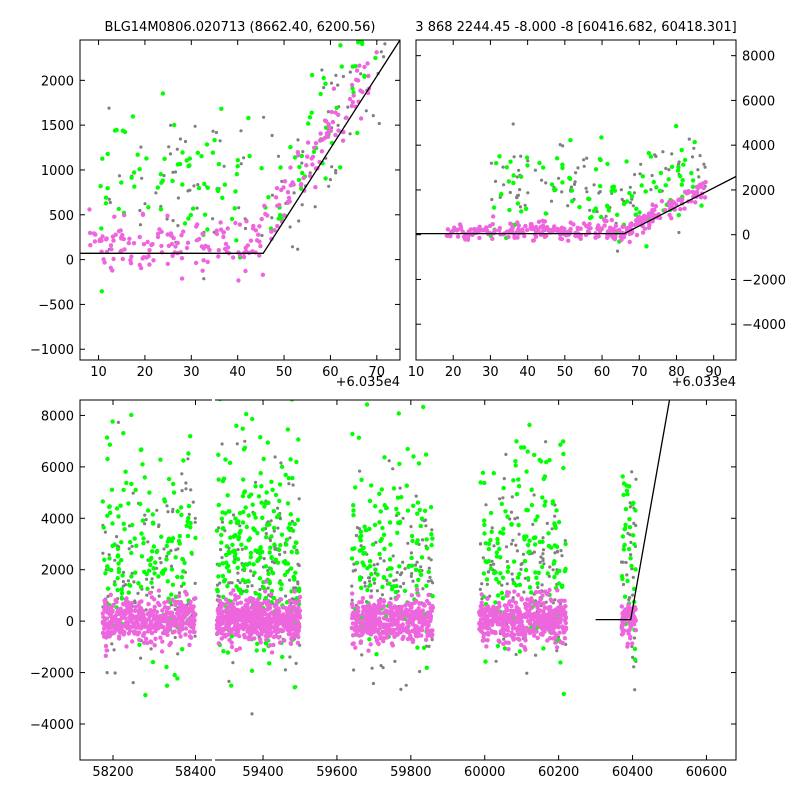 The image size is (800, 800). What do you see at coordinates (145, 372) in the screenshot?
I see `x-tick-label: 20` at bounding box center [145, 372].